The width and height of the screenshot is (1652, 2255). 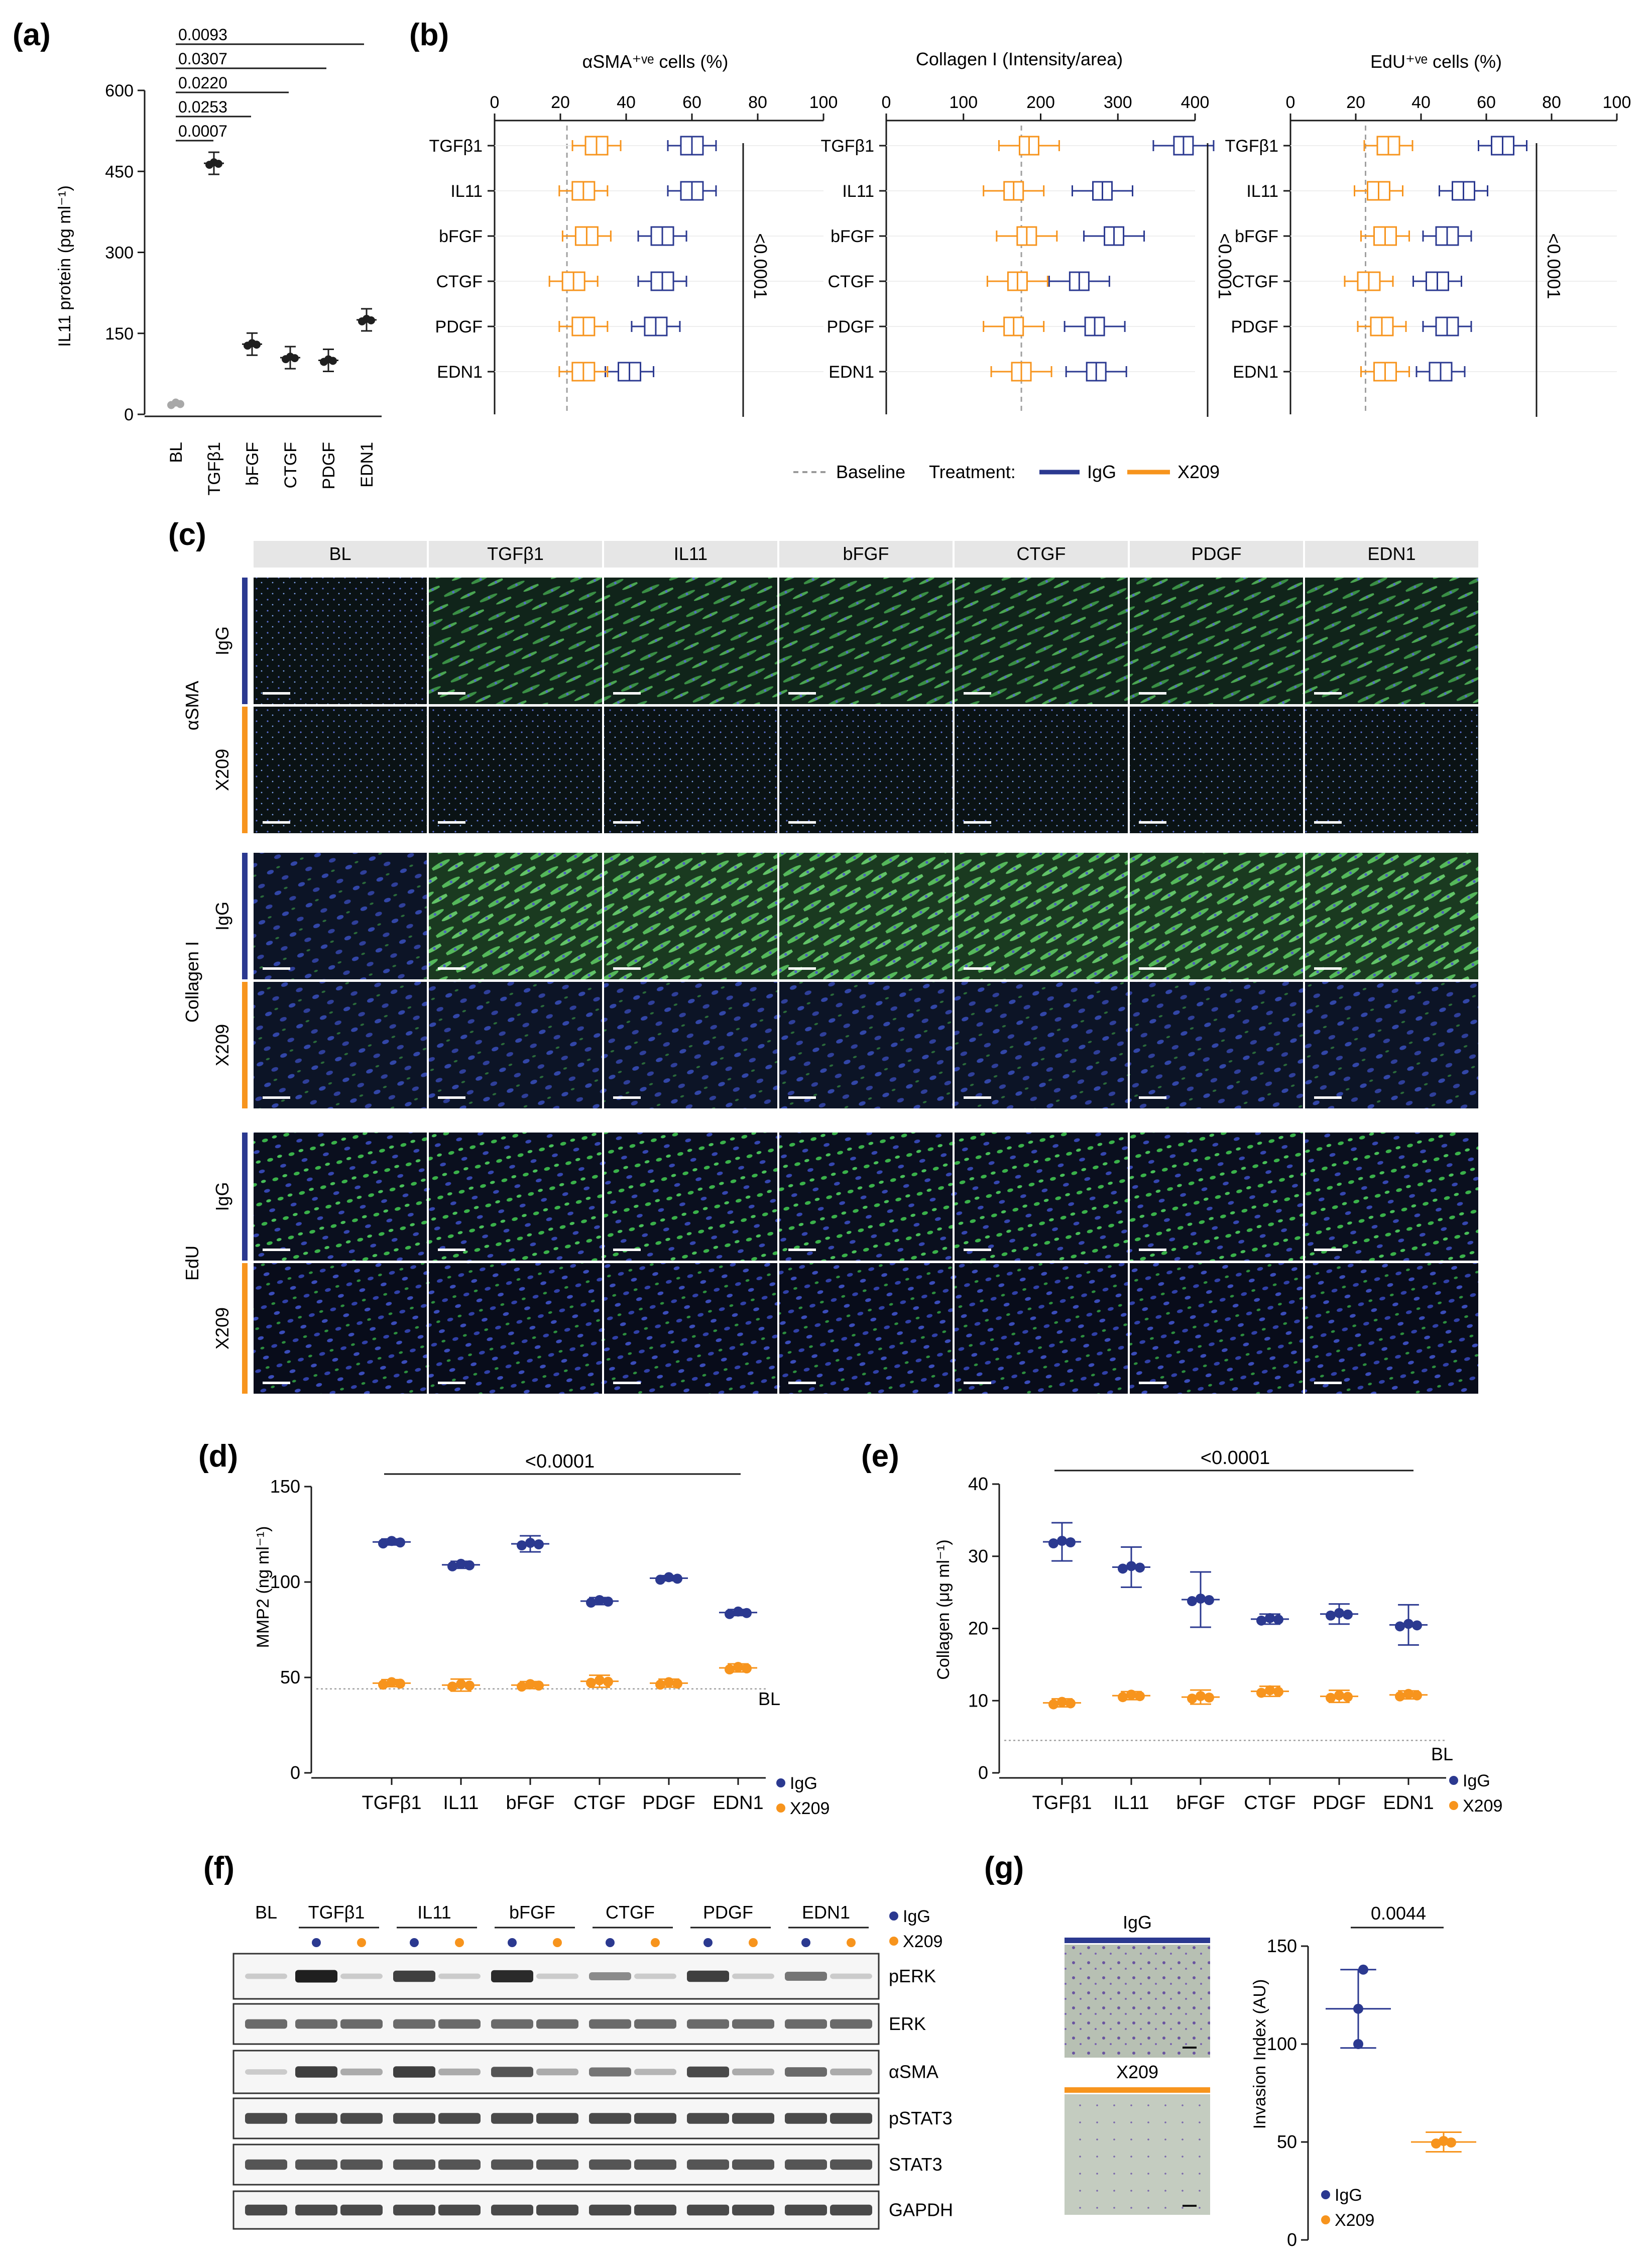 What do you see at coordinates (769, 1698) in the screenshot?
I see `panelD-baseline-label: BL` at bounding box center [769, 1698].